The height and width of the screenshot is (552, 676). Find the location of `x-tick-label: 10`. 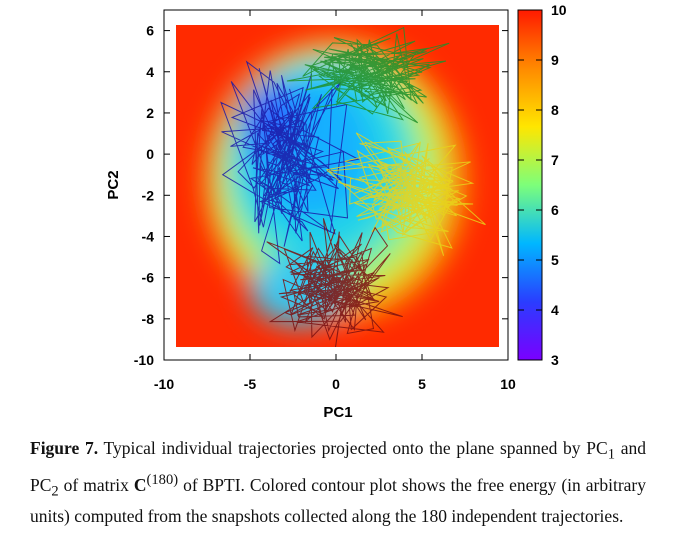

x-tick-label: 10 is located at coordinates (508, 384).